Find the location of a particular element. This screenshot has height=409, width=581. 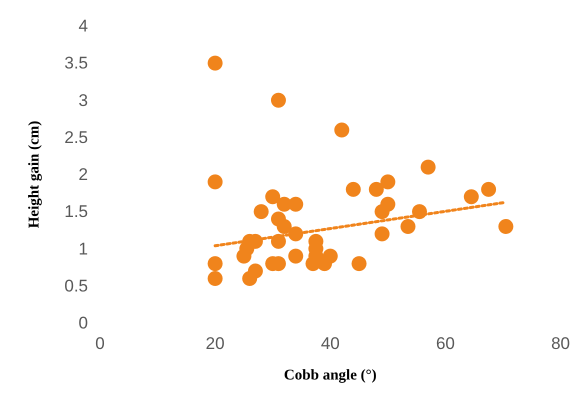

x-tick-label: 20 is located at coordinates (215, 343).